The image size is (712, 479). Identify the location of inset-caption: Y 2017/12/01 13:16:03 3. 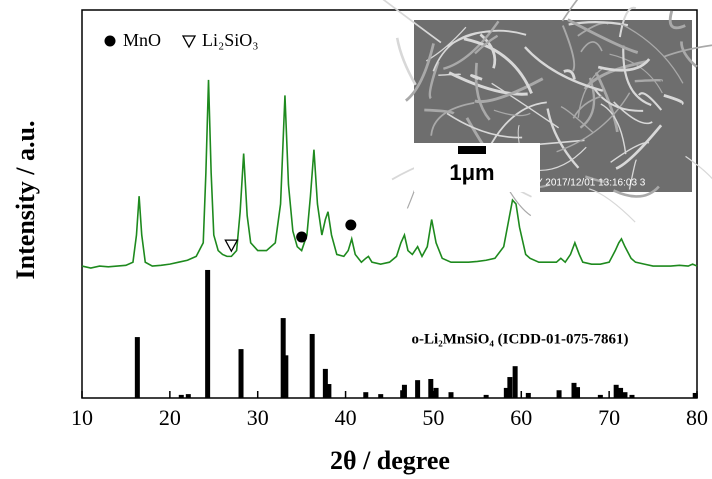
(591, 183).